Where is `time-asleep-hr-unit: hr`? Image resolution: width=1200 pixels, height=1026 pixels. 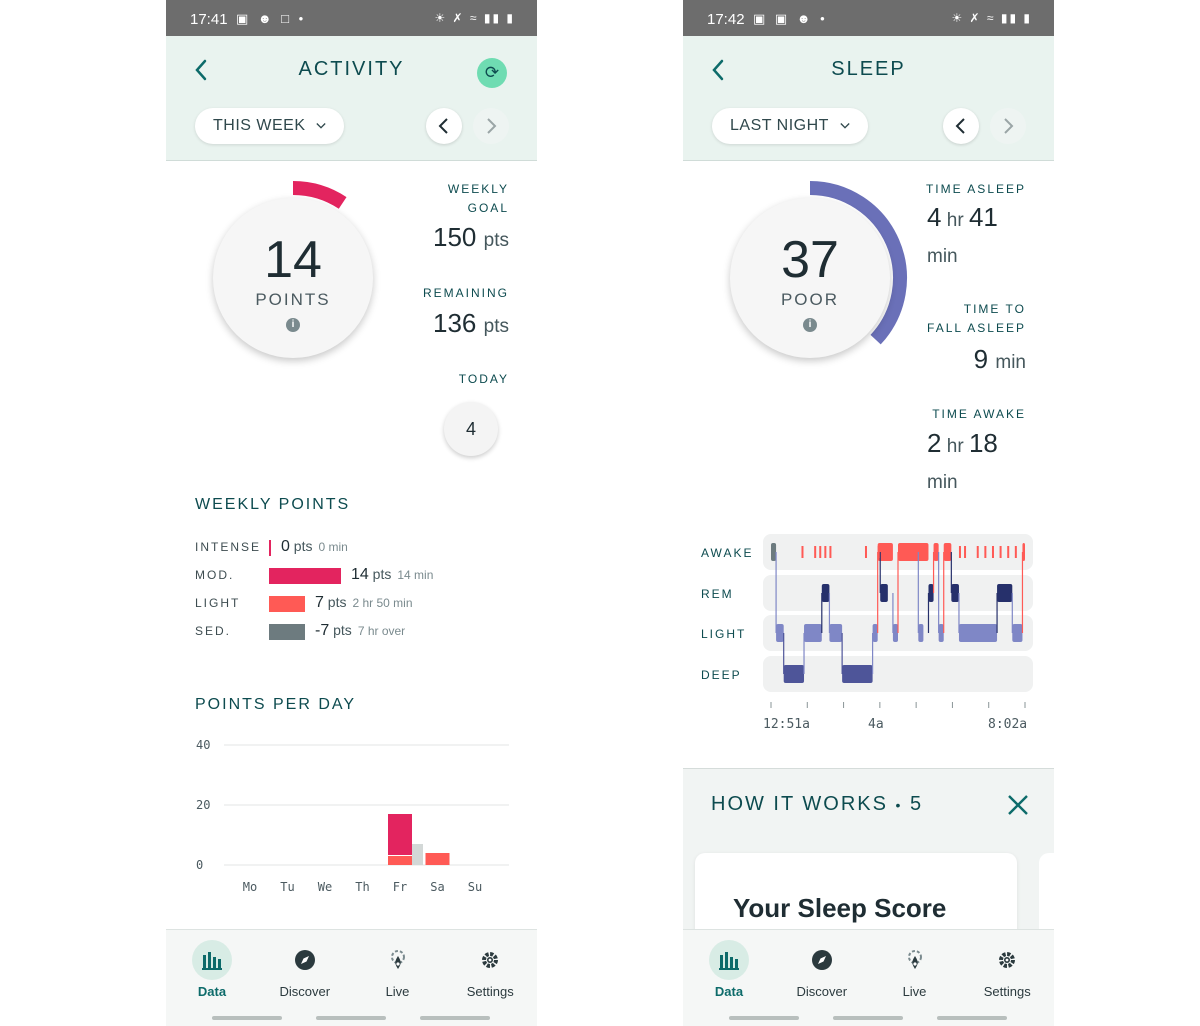
time-asleep-hr-unit: hr is located at coordinates (955, 220).